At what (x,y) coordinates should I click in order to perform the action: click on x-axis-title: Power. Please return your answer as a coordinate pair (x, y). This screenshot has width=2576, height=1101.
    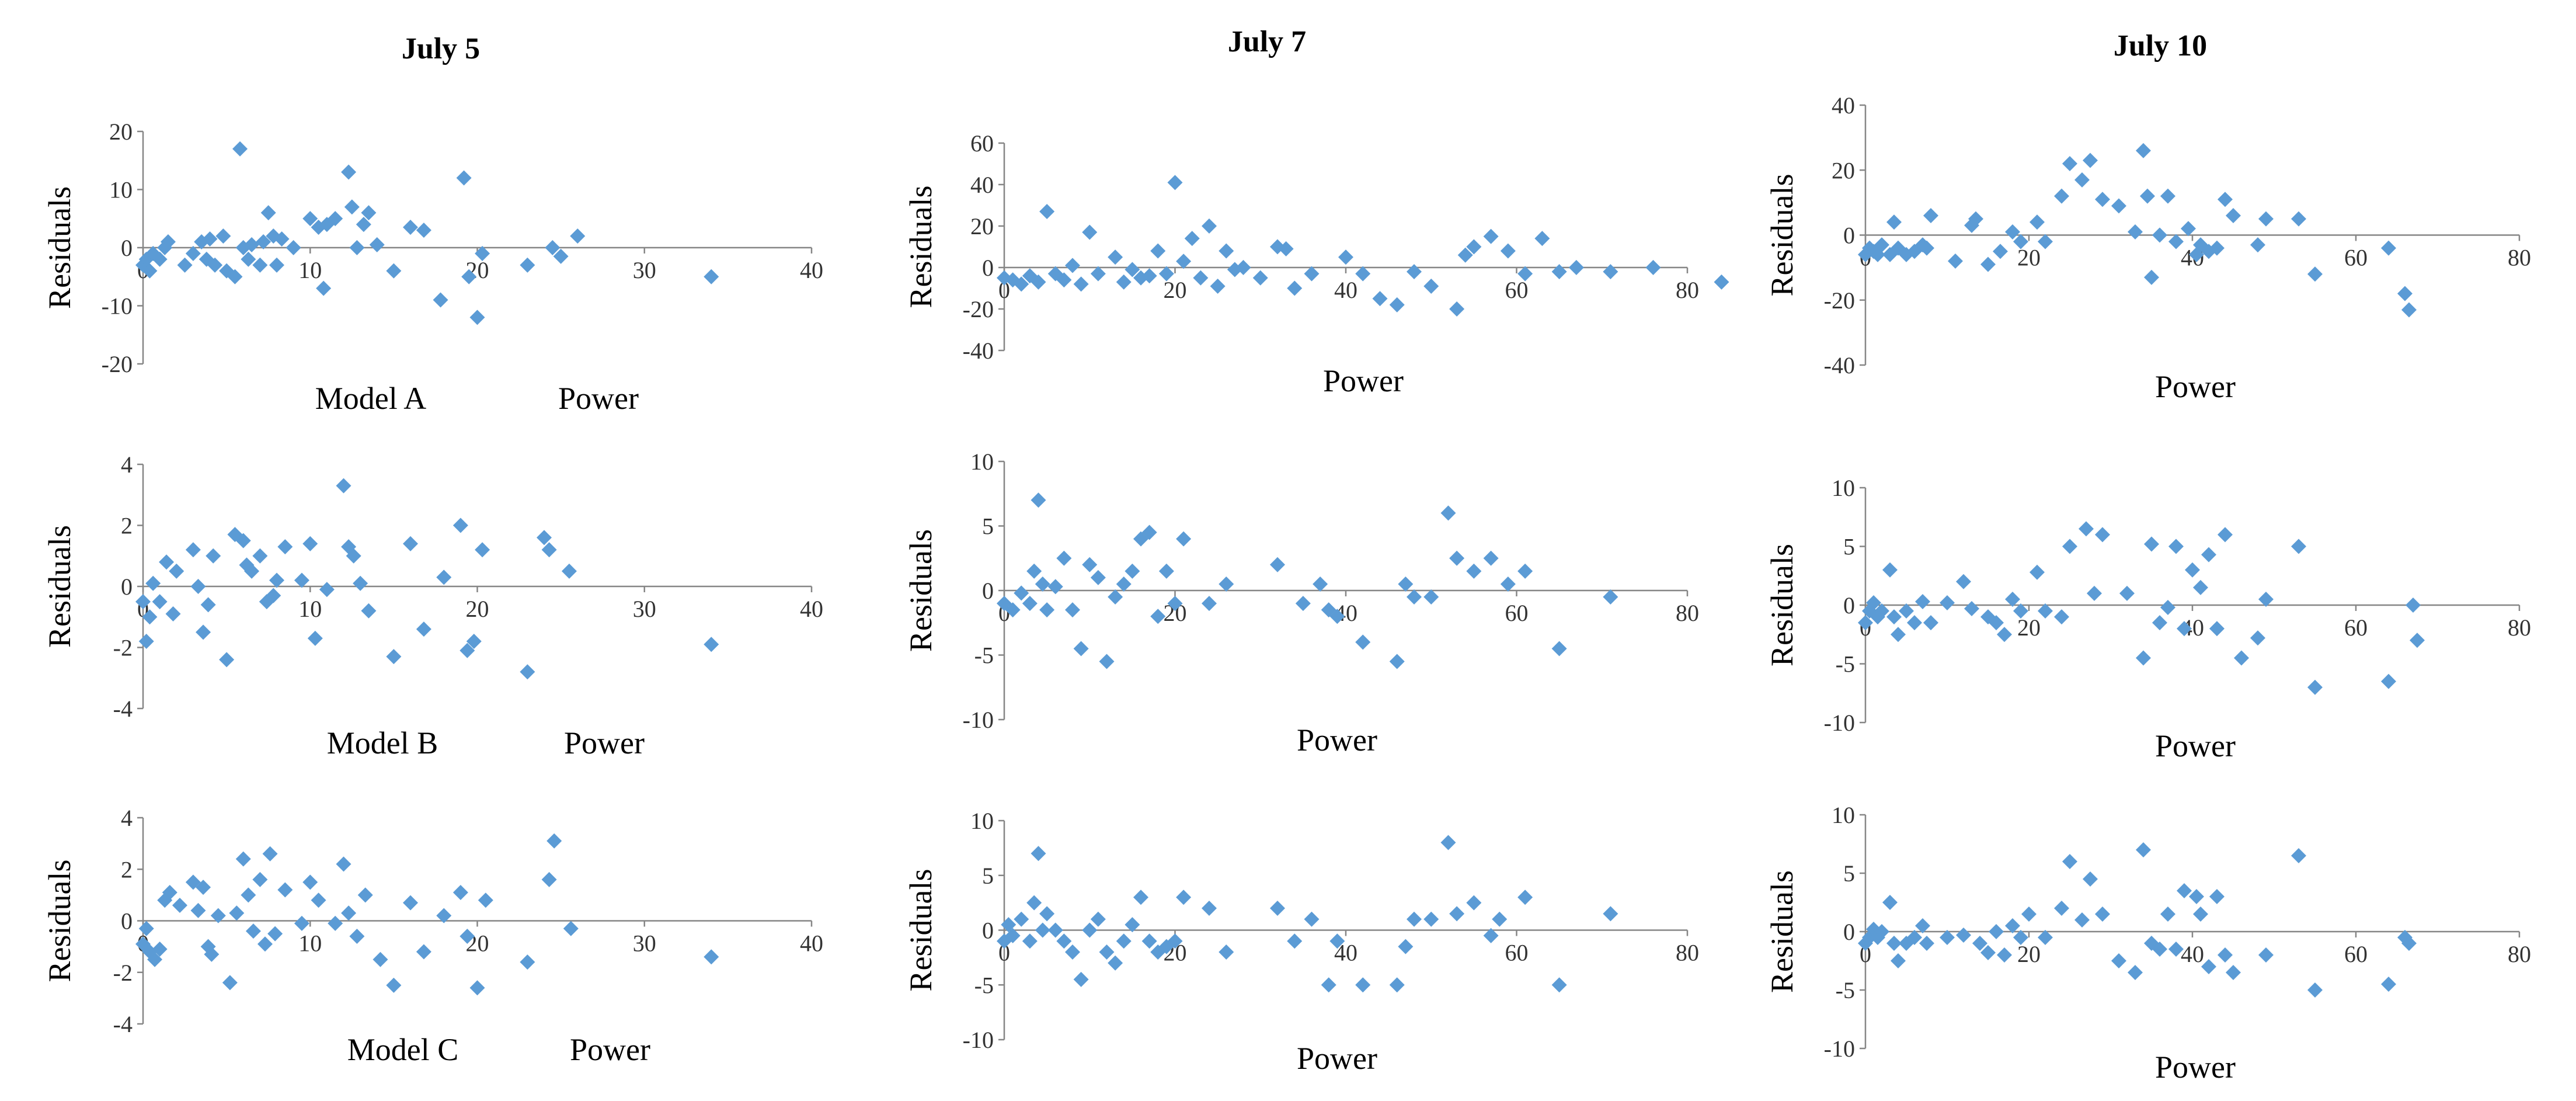
    Looking at the image, I should click on (1363, 380).